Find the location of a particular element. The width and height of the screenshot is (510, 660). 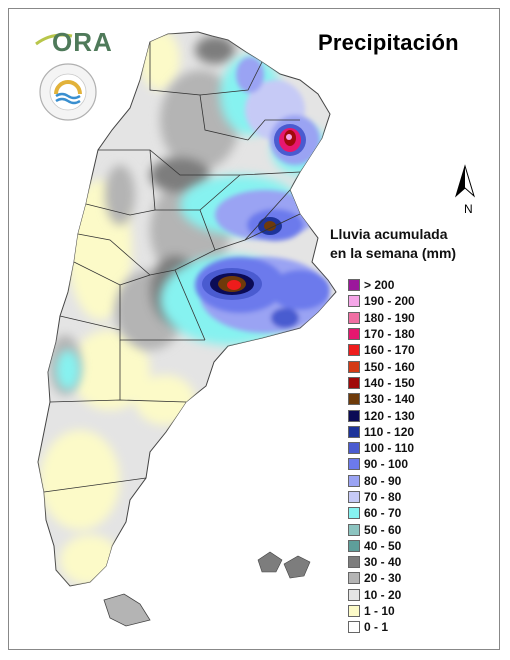

legend-item: 130 - 140 is located at coordinates (381, 399).